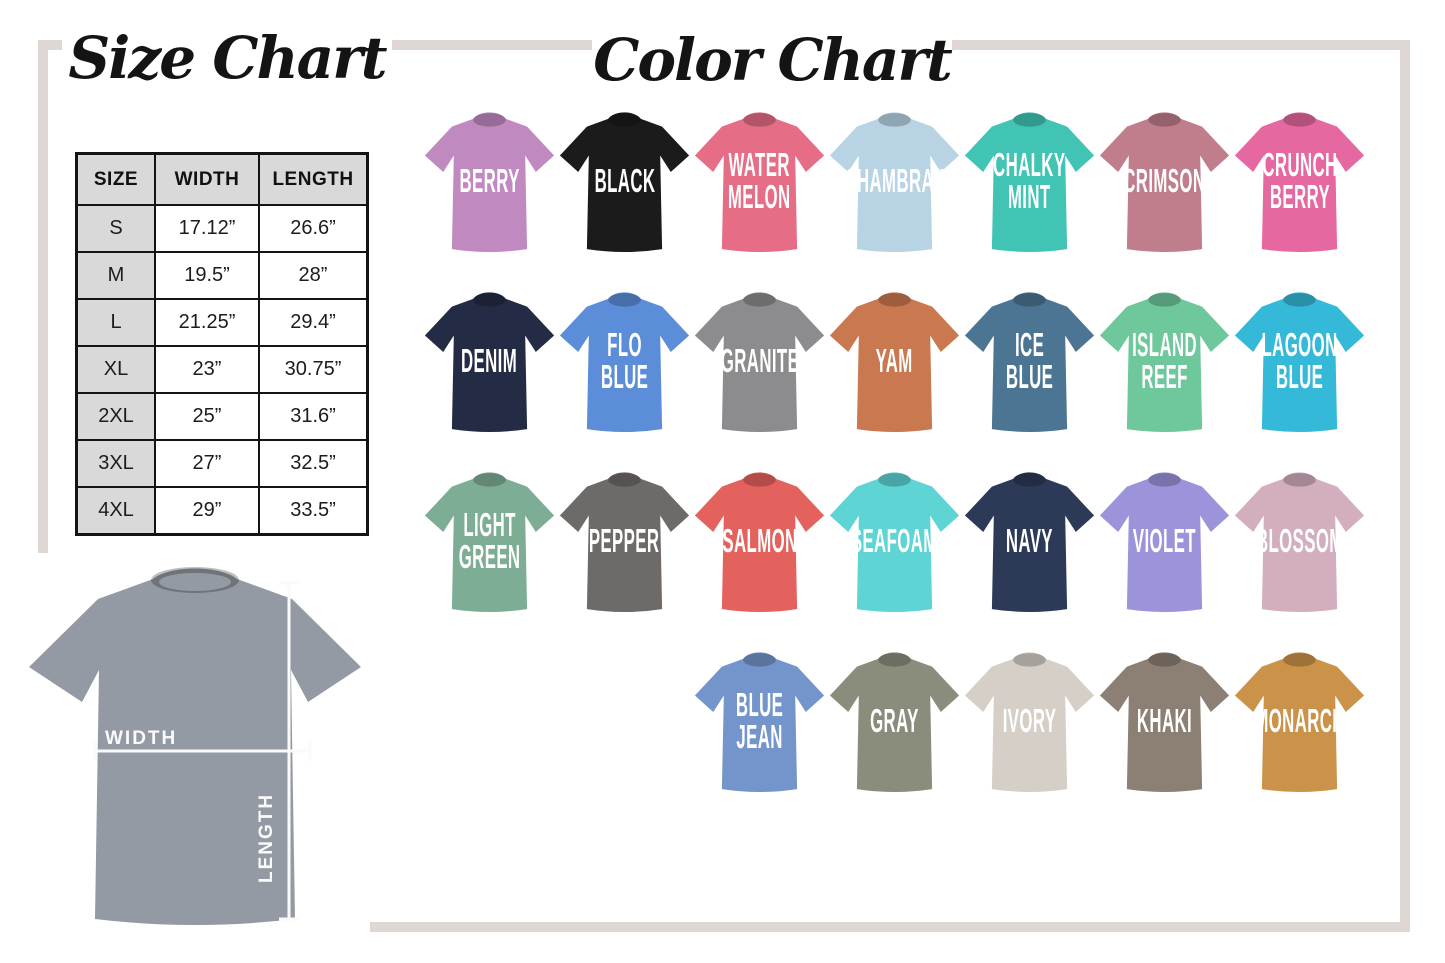 The width and height of the screenshot is (1445, 963). Describe the element at coordinates (115, 275) in the screenshot. I see `size-cell: M` at that location.